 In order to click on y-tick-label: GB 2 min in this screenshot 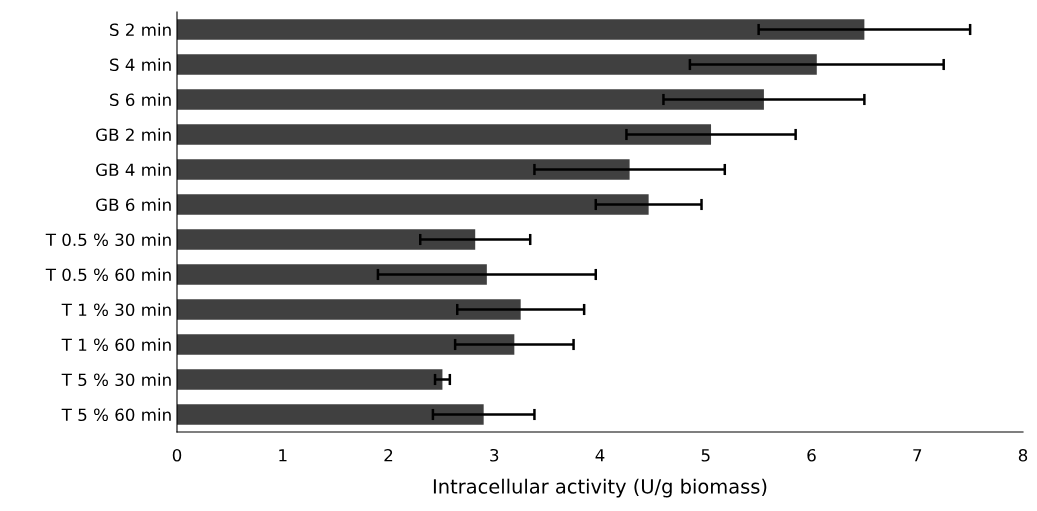, I will do `click(133, 135)`.